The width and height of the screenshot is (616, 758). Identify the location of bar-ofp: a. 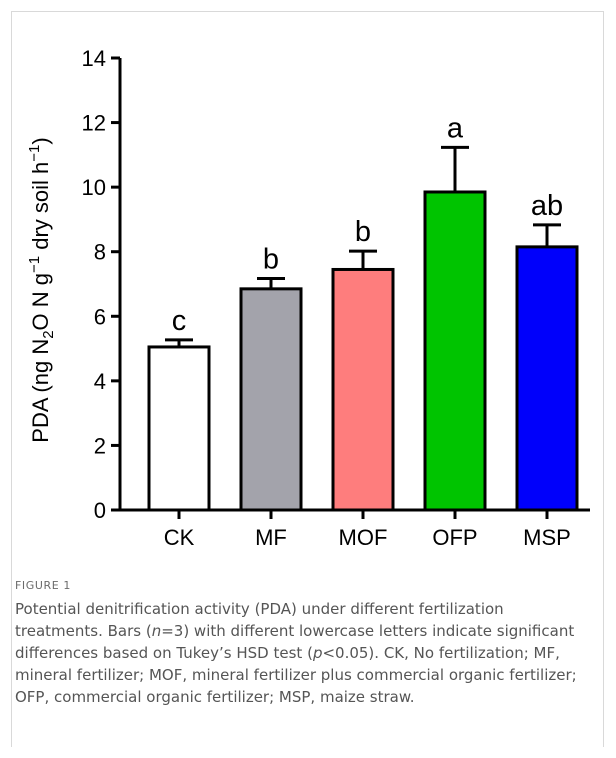
(455, 312).